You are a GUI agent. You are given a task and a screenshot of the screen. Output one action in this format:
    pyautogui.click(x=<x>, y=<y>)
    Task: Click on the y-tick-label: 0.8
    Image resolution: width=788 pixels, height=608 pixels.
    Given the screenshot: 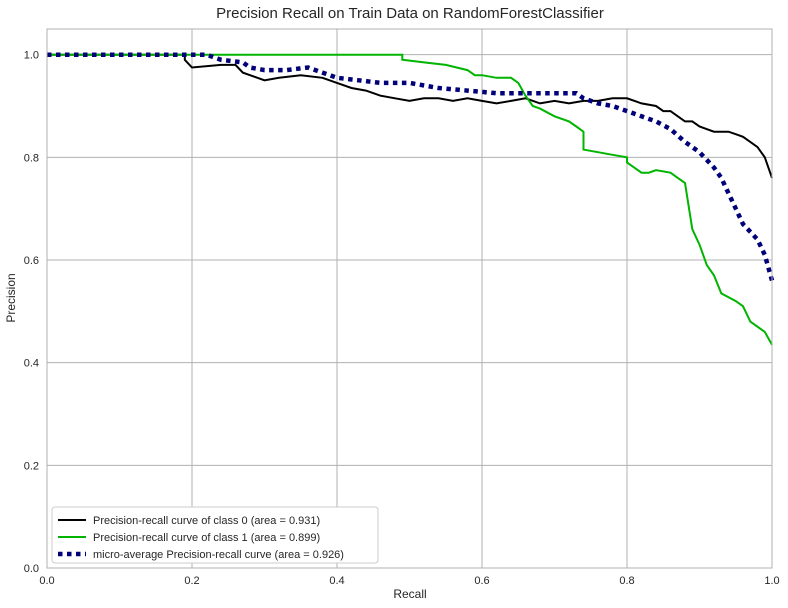 What is the action you would take?
    pyautogui.click(x=31, y=158)
    